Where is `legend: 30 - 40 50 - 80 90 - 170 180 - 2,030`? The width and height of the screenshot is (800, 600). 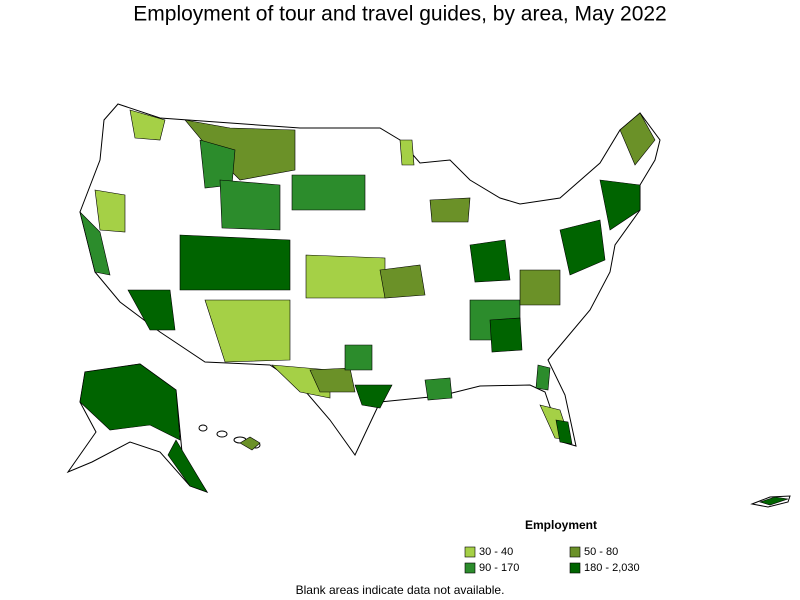
legend: 30 - 40 50 - 80 90 - 170 180 - 2,030 is located at coordinates (552, 560).